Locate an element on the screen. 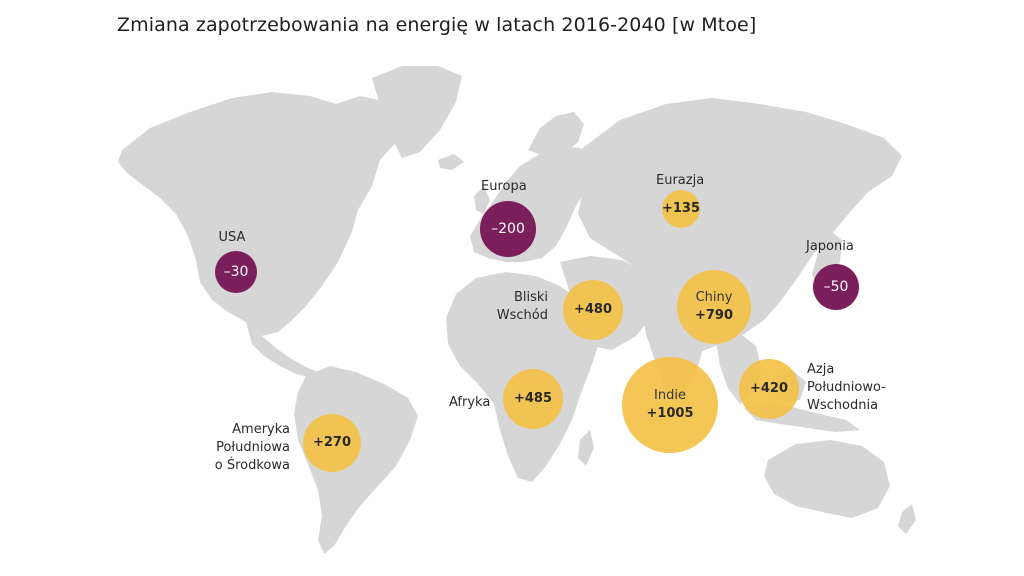  sea-label-line3: Wschodnia is located at coordinates (843, 405).